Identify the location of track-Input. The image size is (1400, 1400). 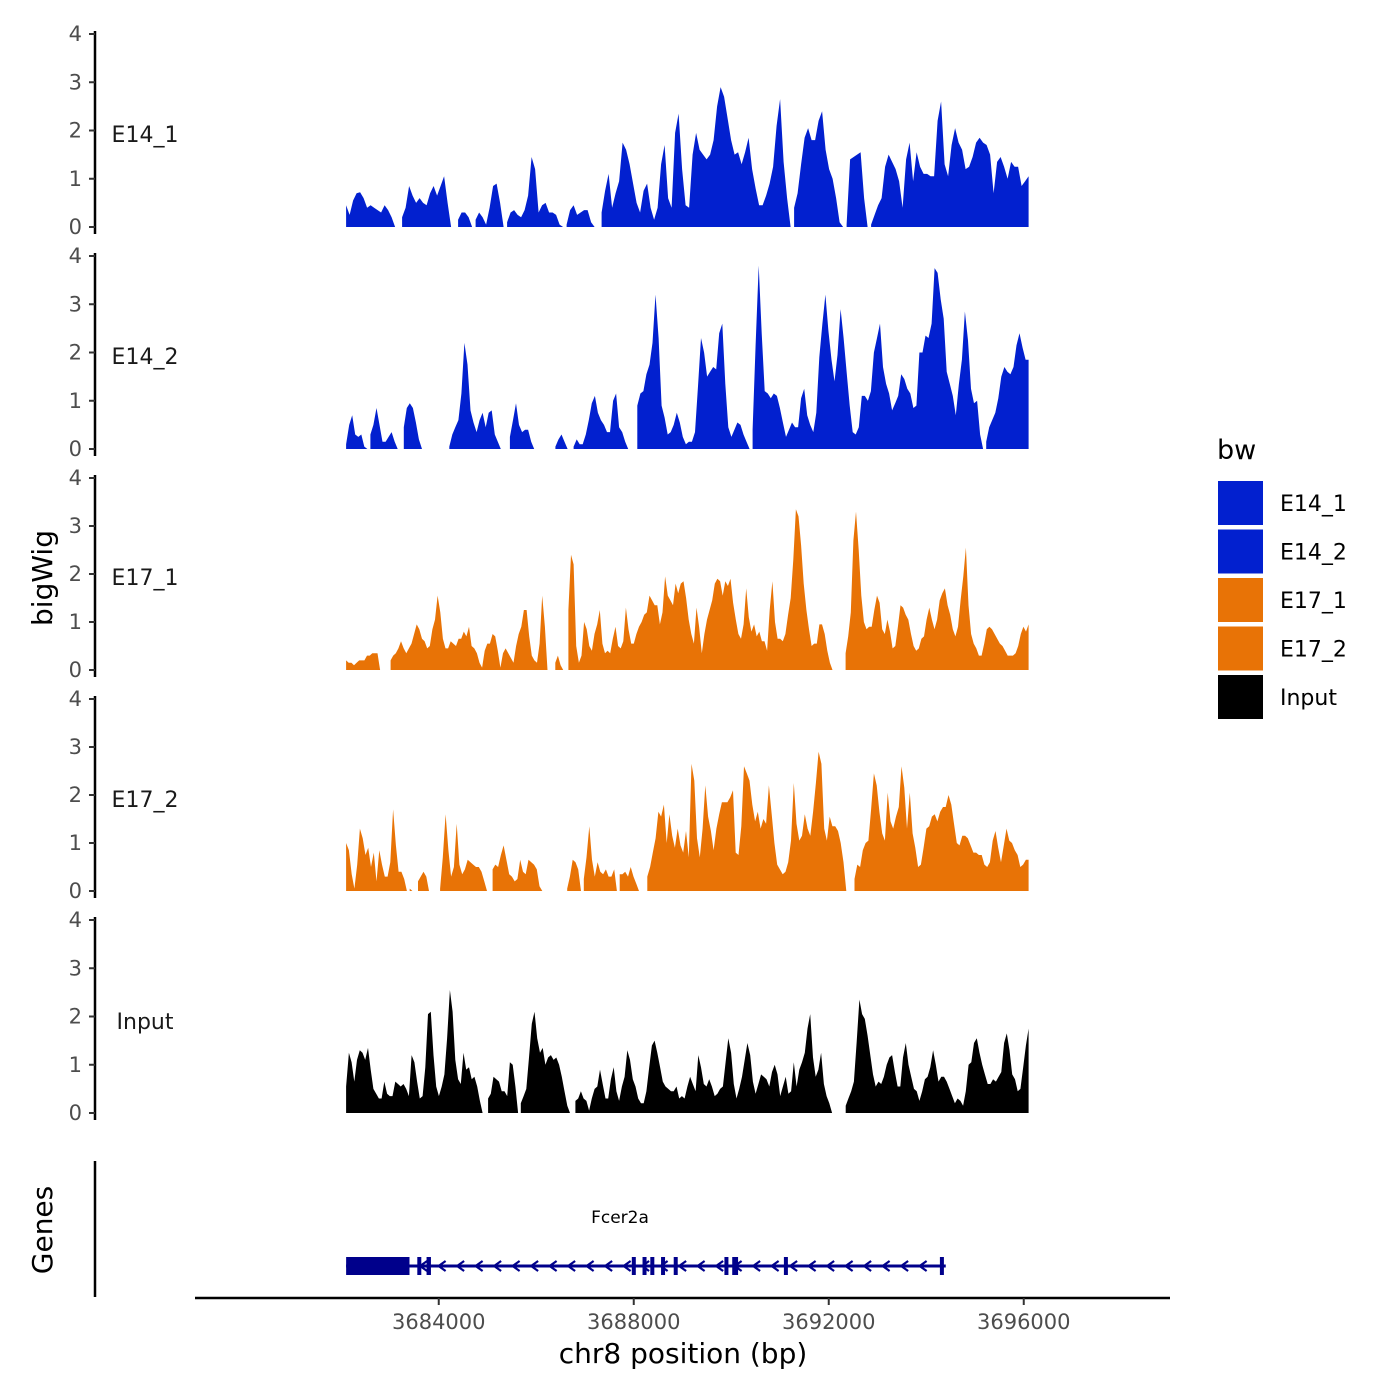
(687, 1051).